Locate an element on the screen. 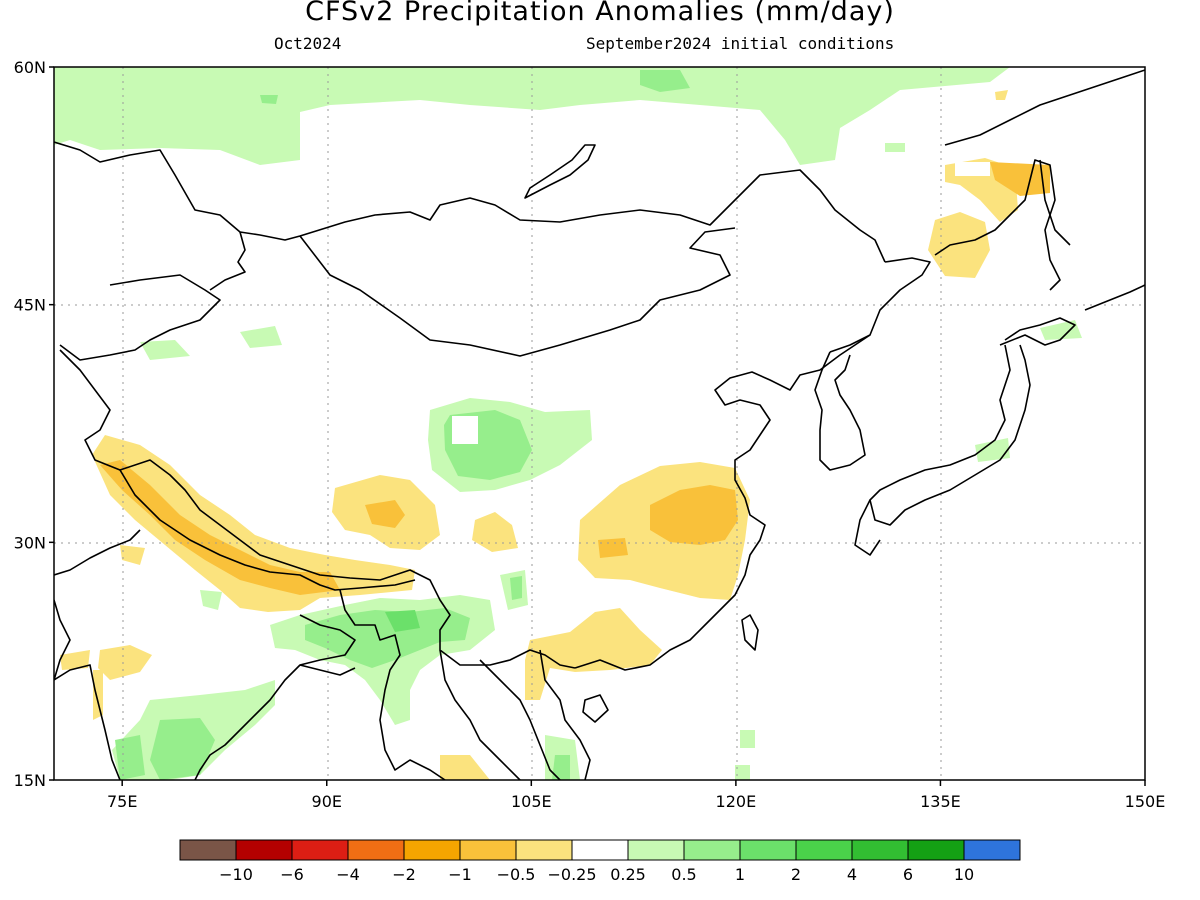 The width and height of the screenshot is (1200, 900). colorbar-label: −4 is located at coordinates (348, 874).